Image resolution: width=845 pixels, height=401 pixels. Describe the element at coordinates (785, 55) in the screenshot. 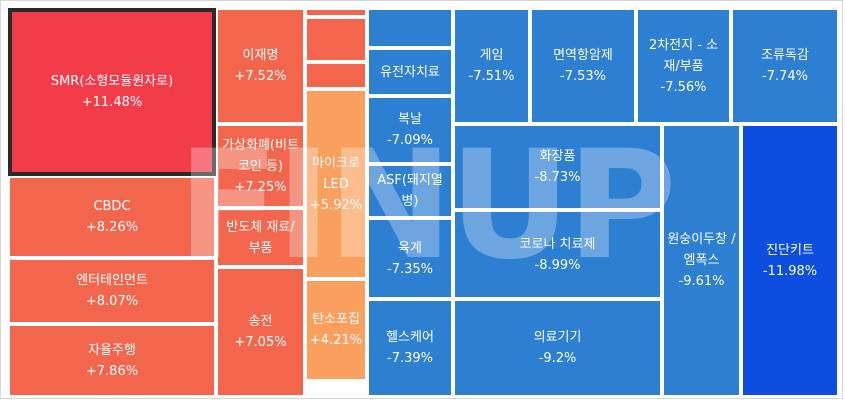

I see `tile-label: 조류독감` at that location.